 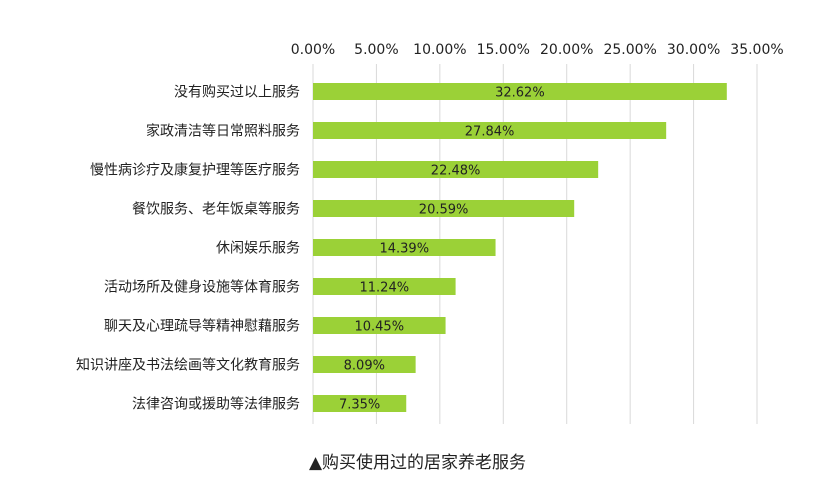 What do you see at coordinates (376, 50) in the screenshot?
I see `x-tick-label: 5.00%` at bounding box center [376, 50].